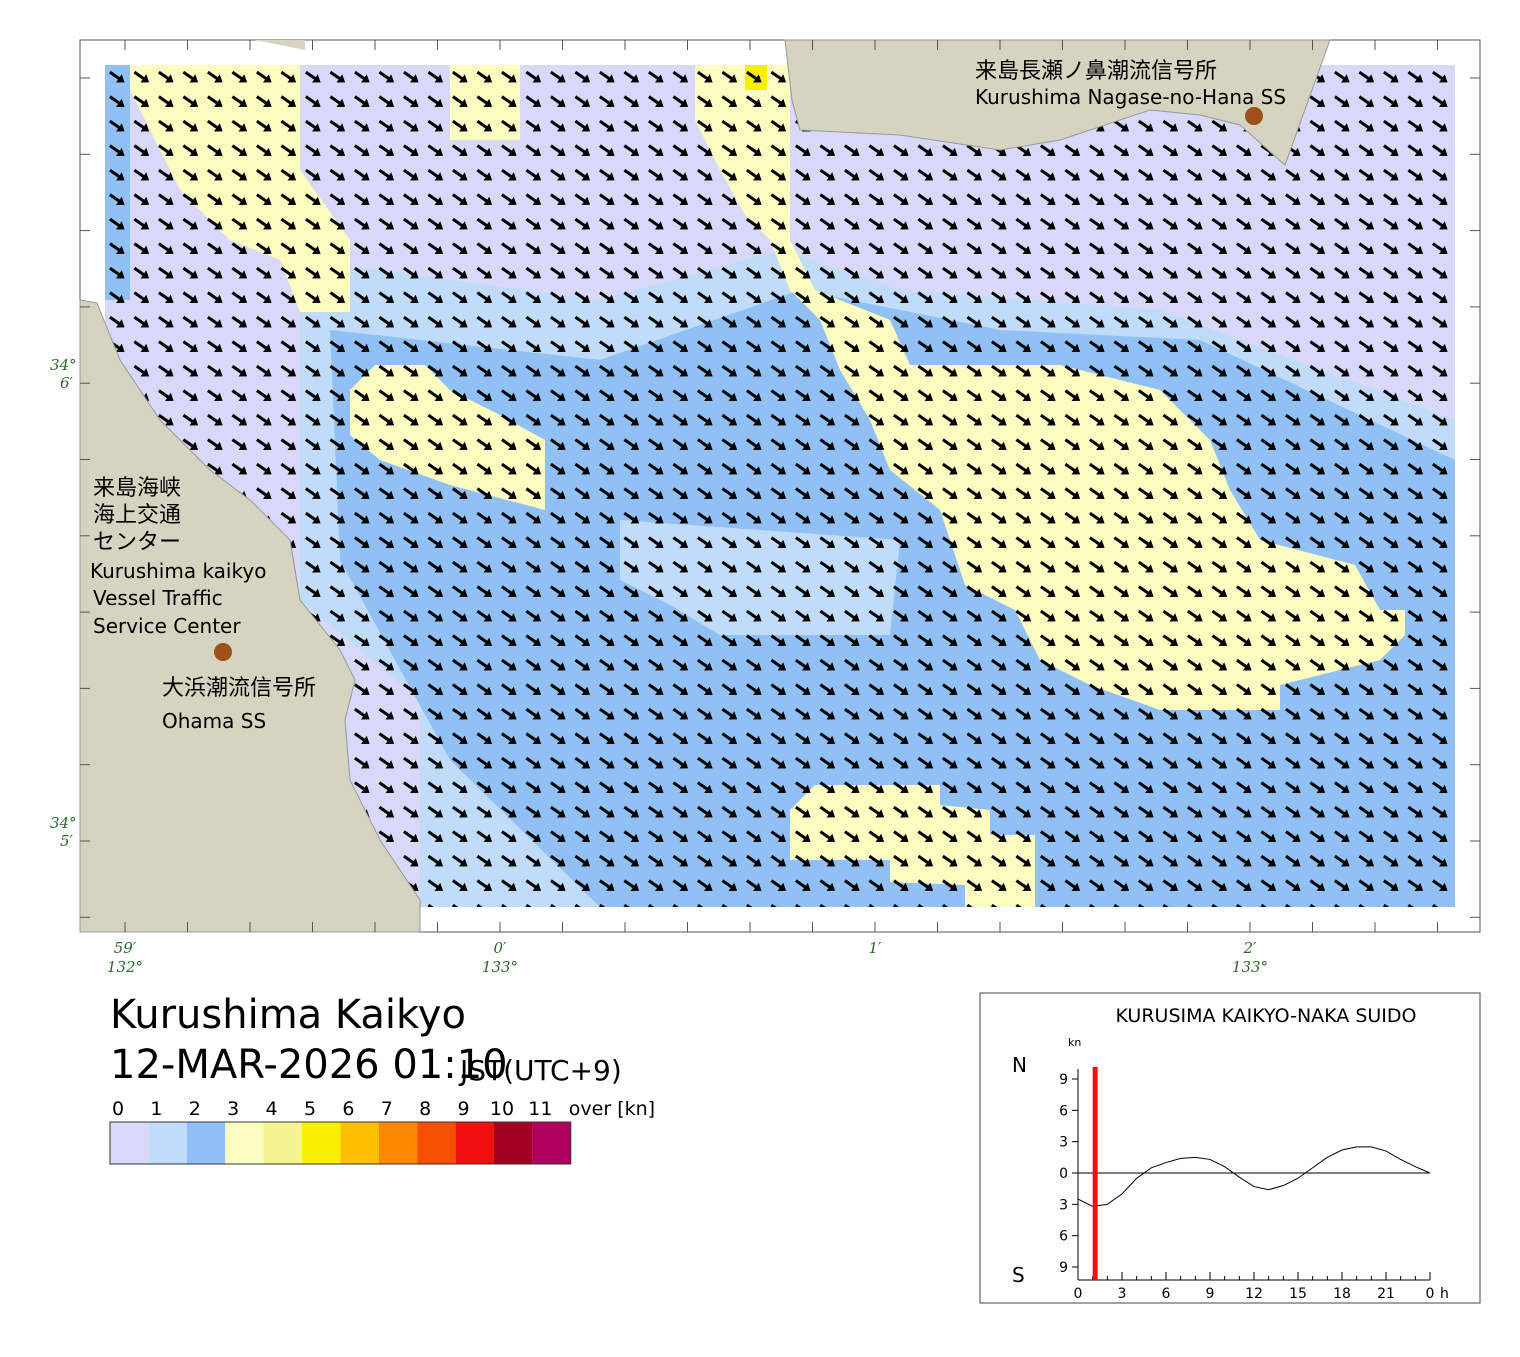  Describe the element at coordinates (1298, 1294) in the screenshot. I see `x-tick-label: 15` at that location.